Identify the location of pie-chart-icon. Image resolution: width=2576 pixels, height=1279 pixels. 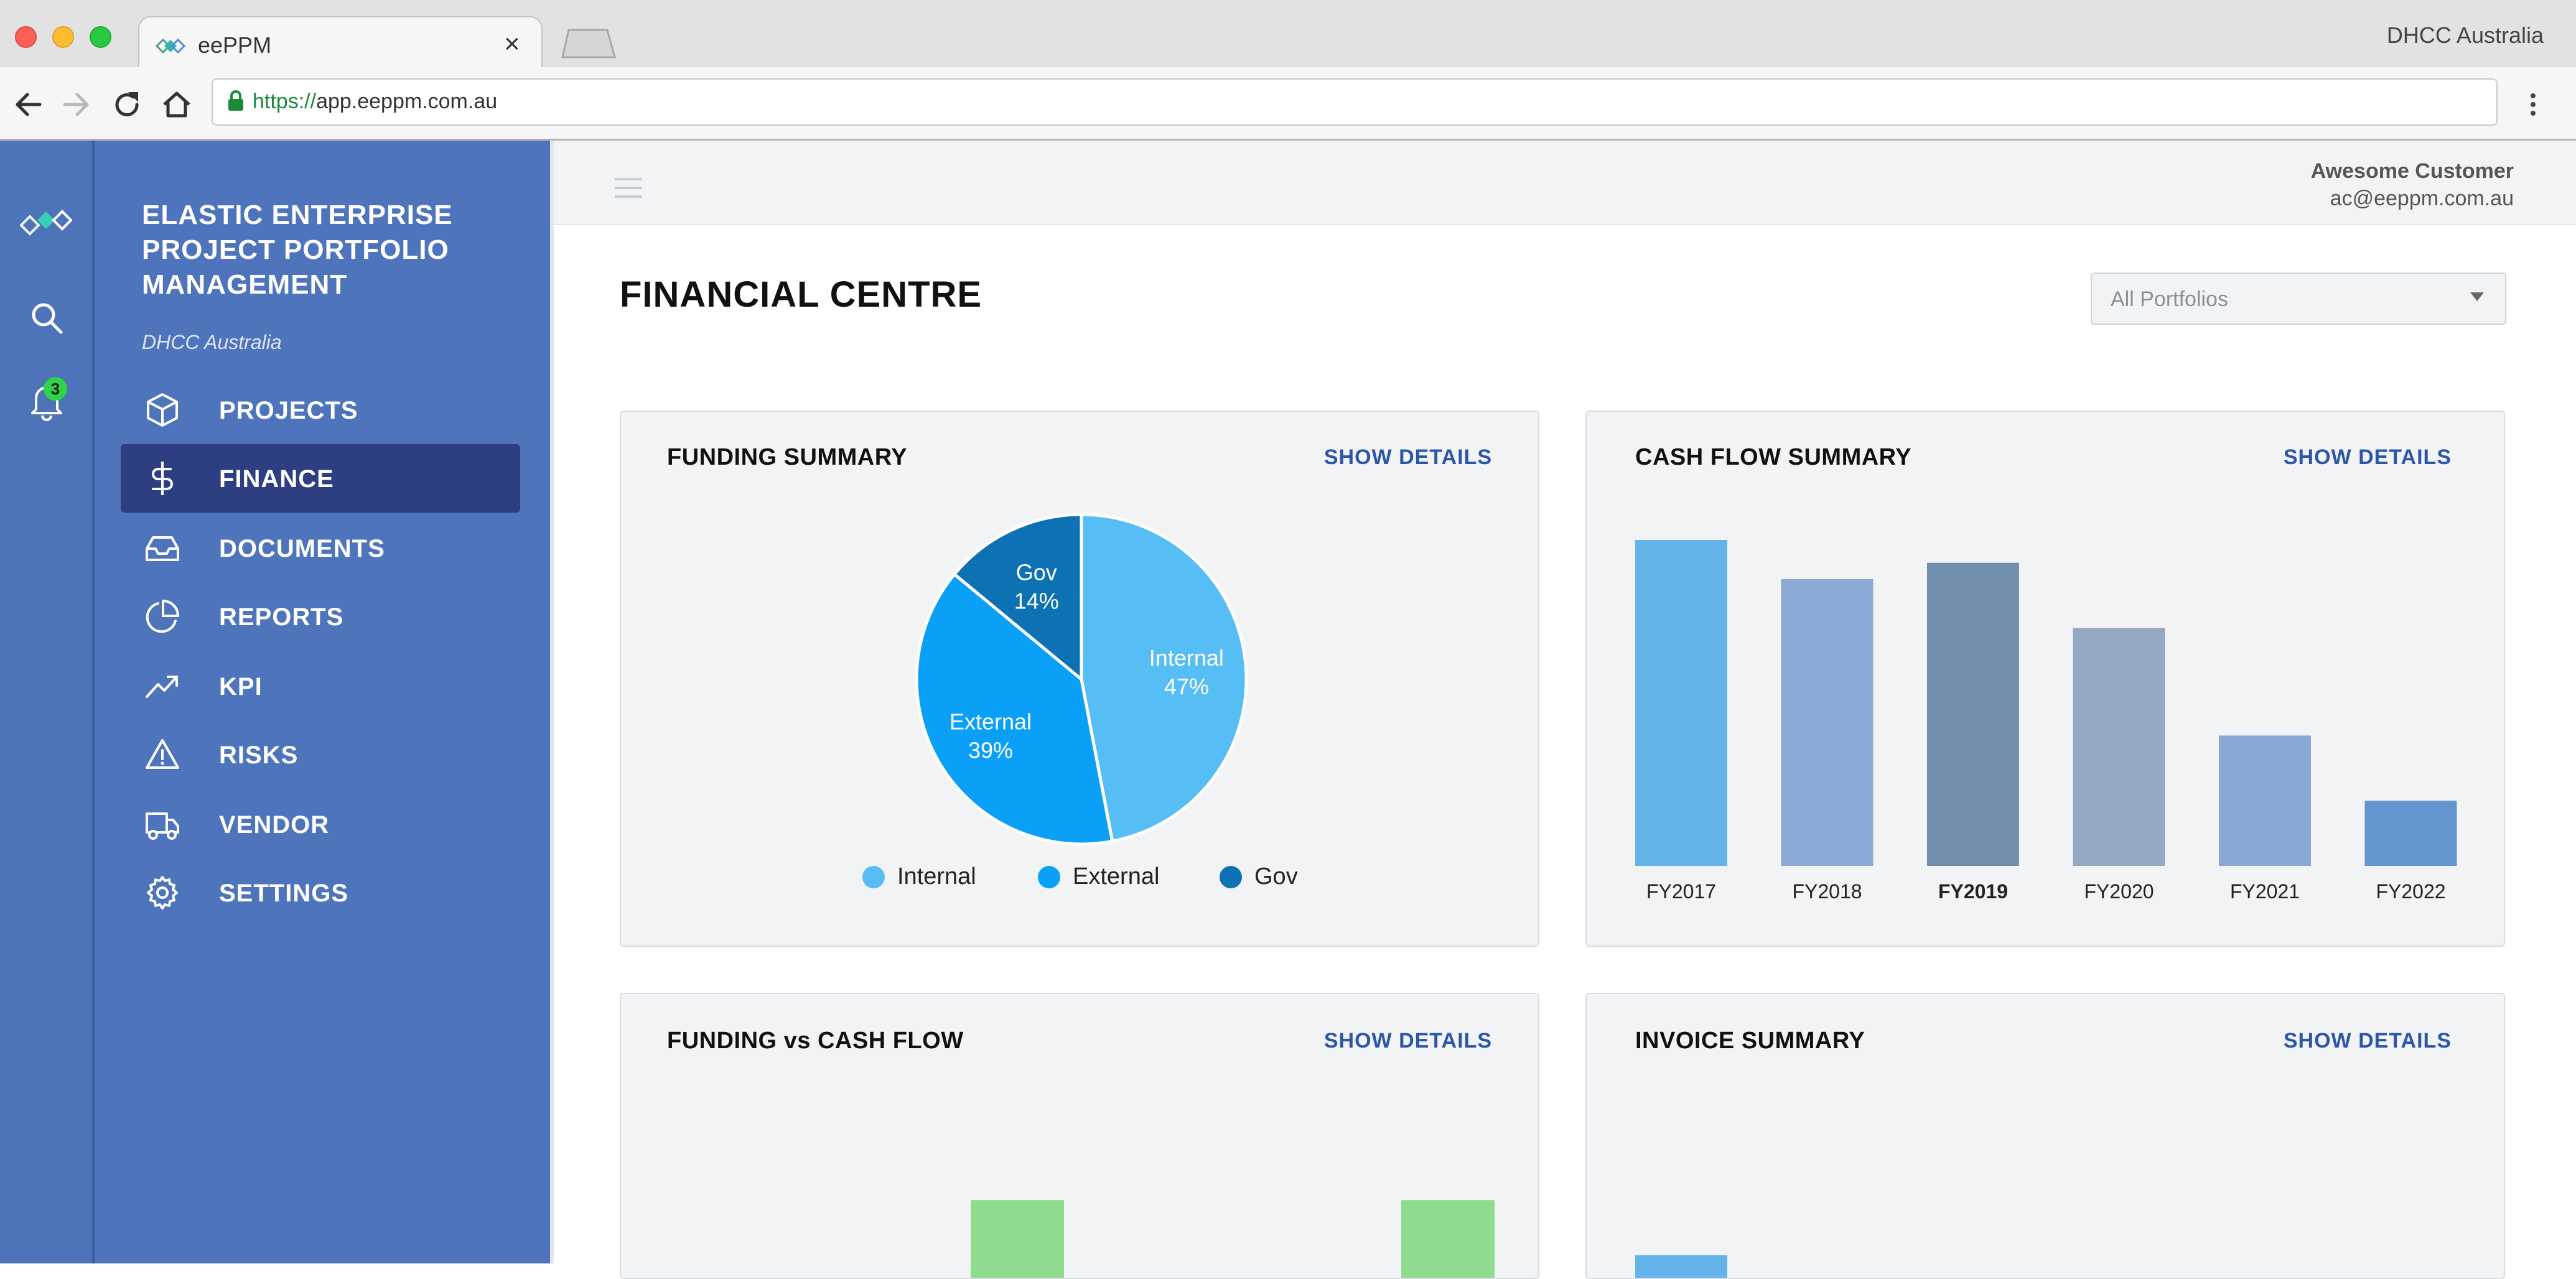
(162, 616).